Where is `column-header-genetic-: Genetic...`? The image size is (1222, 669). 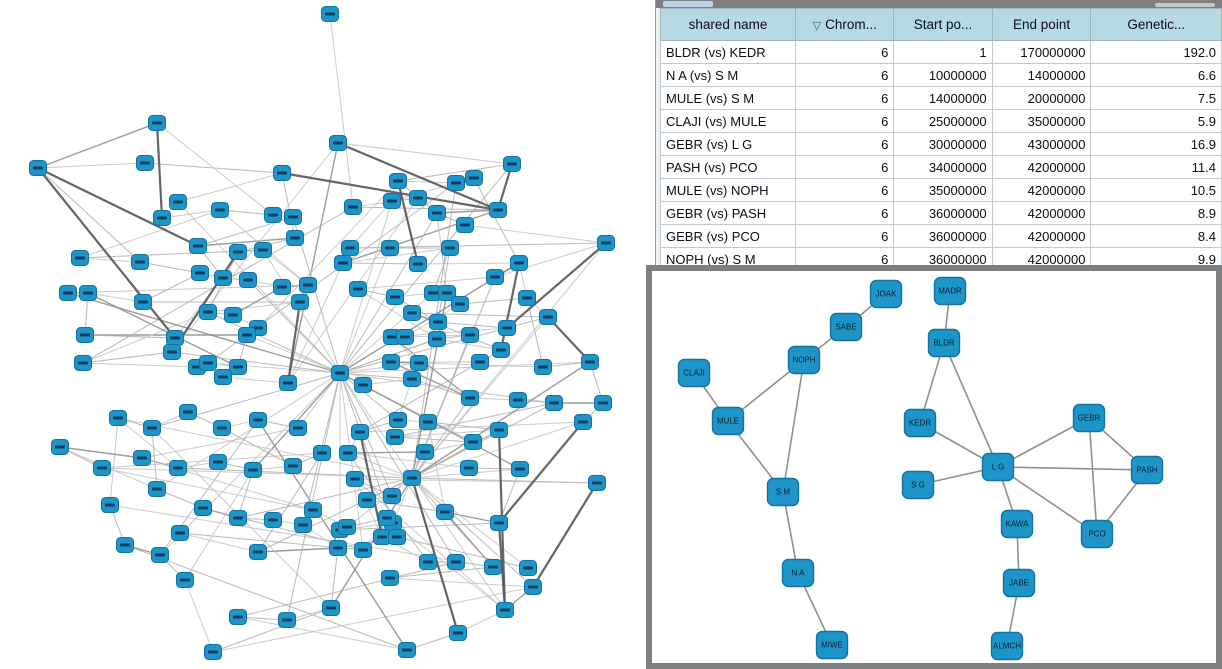
column-header-genetic-: Genetic... is located at coordinates (1156, 24).